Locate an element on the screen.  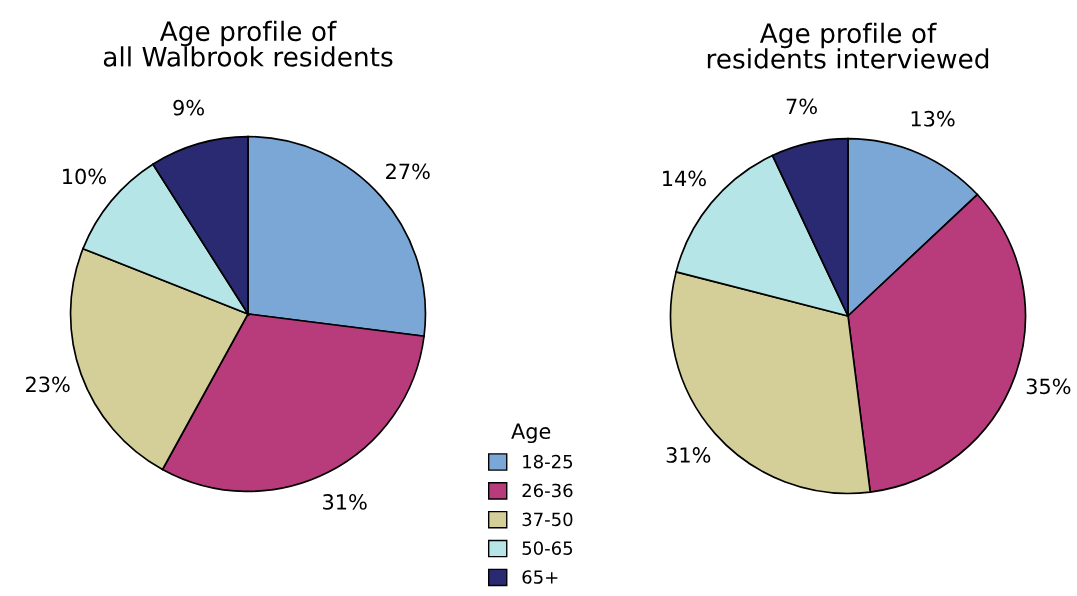
legend-label: 65+ is located at coordinates (540, 577).